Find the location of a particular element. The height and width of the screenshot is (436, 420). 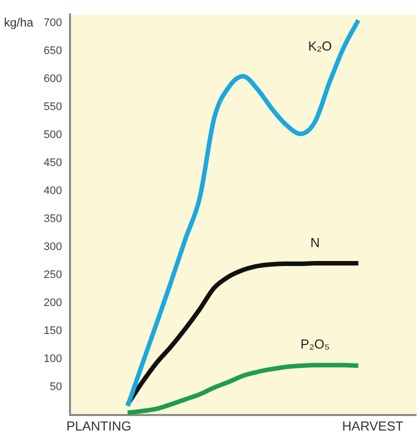

y-tick-label: 600 is located at coordinates (53, 79).